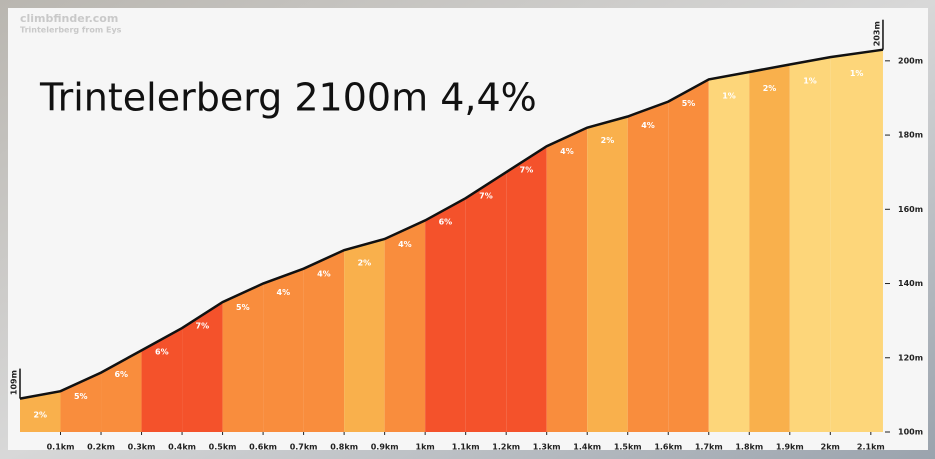  Describe the element at coordinates (142, 447) in the screenshot. I see `x-tick-label: 0.3km` at that location.